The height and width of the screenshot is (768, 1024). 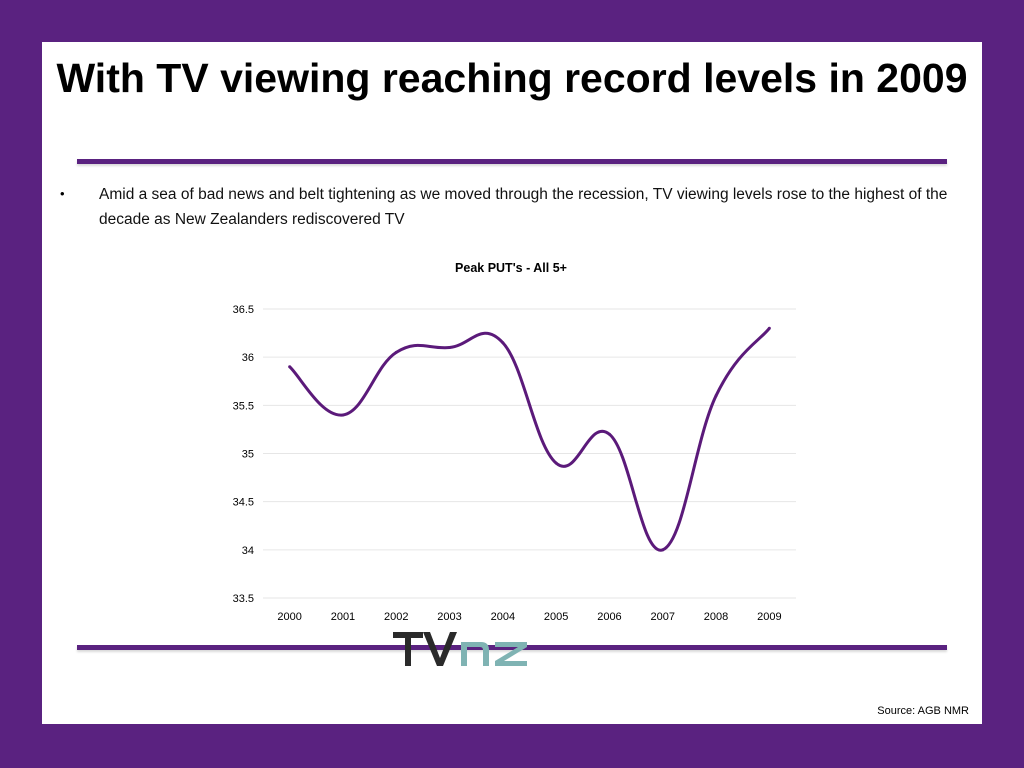 What do you see at coordinates (716, 617) in the screenshot?
I see `x-tick-label: 2008` at bounding box center [716, 617].